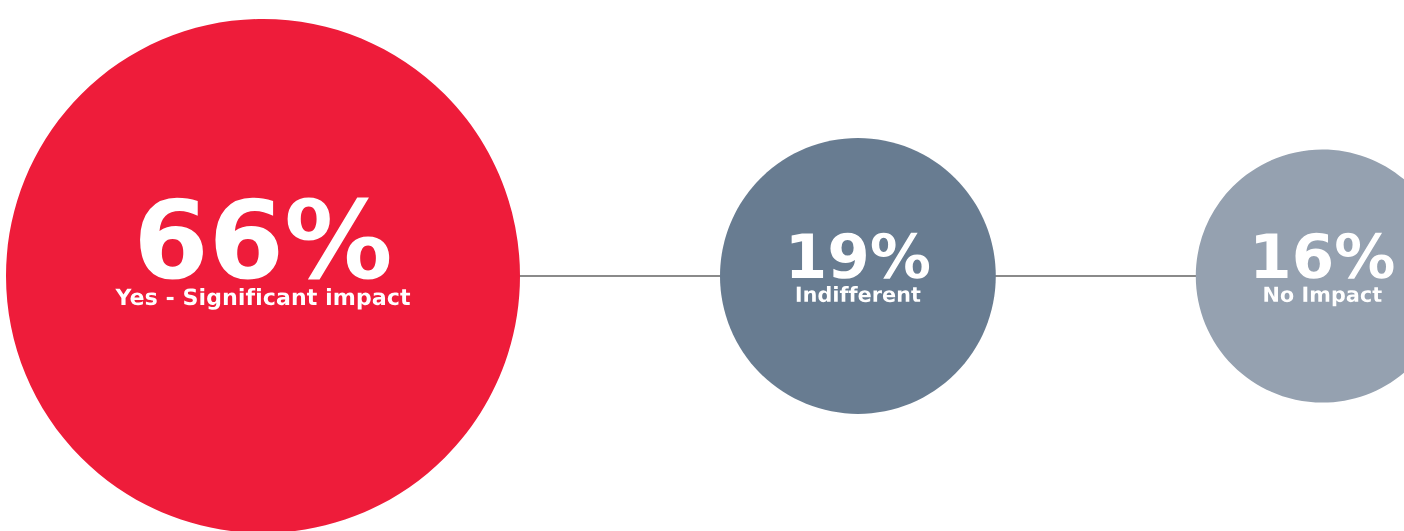 The width and height of the screenshot is (1404, 531). Describe the element at coordinates (263, 299) in the screenshot. I see `category-label: Yes - Significant impact` at that location.